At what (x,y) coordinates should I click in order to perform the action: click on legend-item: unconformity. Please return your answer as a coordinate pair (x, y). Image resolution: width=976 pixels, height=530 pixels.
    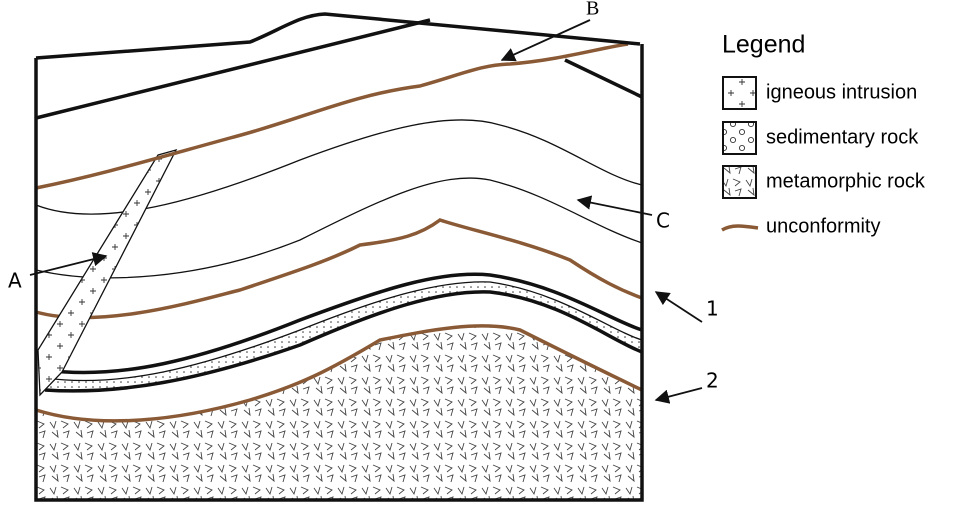
    Looking at the image, I should click on (823, 226).